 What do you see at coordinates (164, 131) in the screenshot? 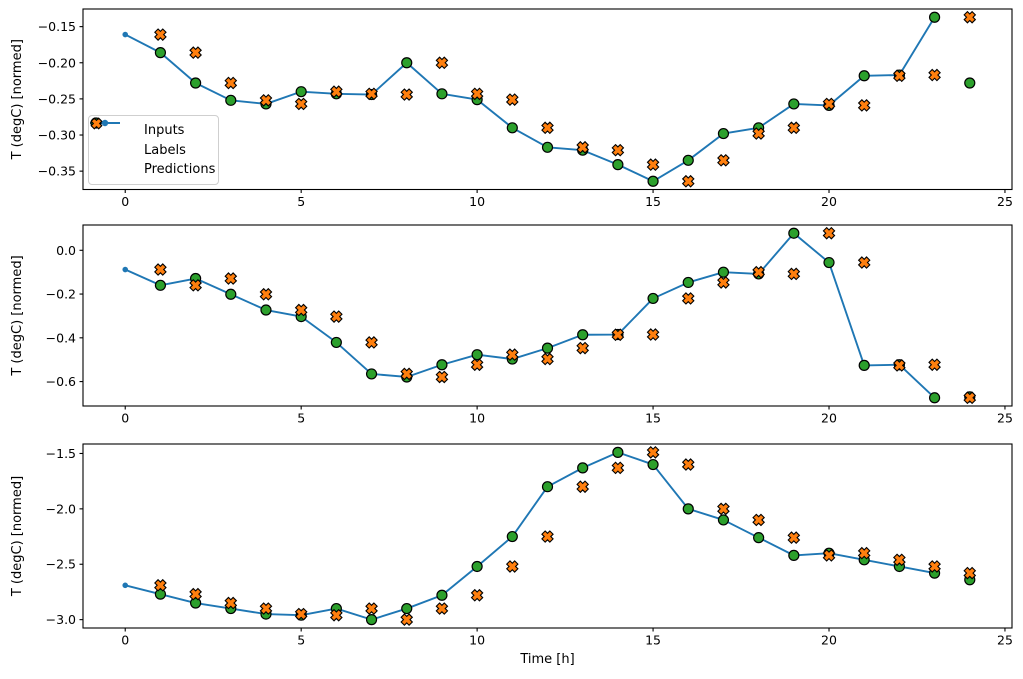
I see `legend-label-inputs: Inputs` at bounding box center [164, 131].